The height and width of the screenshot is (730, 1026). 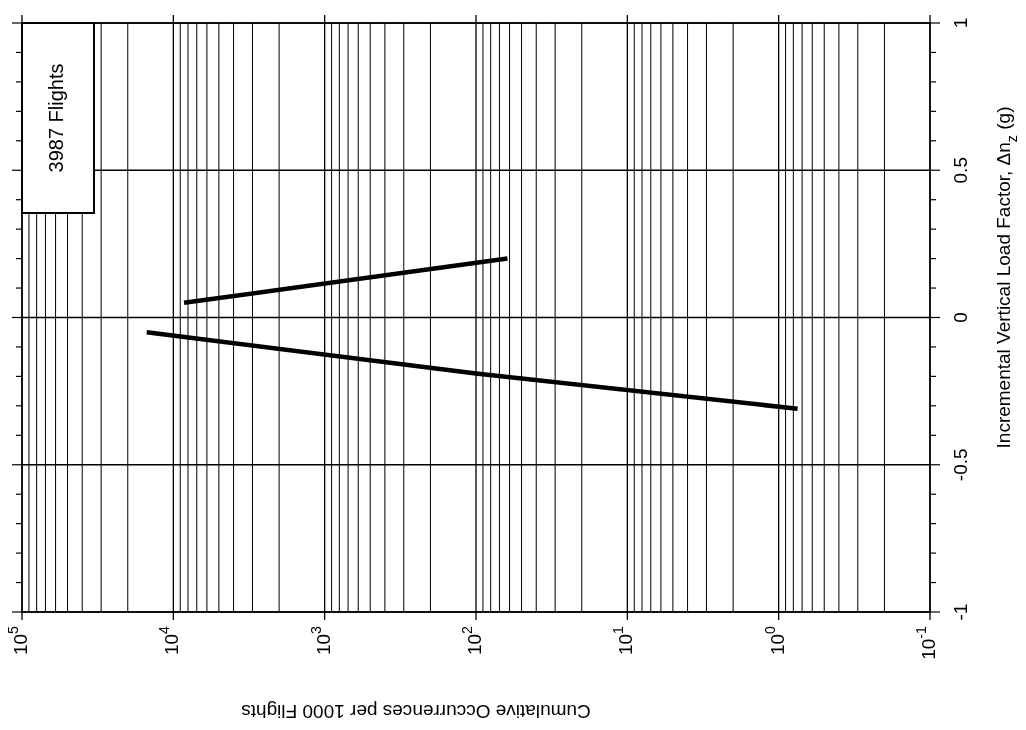 What do you see at coordinates (961, 317) in the screenshot?
I see `y-tick-label: 0` at bounding box center [961, 317].